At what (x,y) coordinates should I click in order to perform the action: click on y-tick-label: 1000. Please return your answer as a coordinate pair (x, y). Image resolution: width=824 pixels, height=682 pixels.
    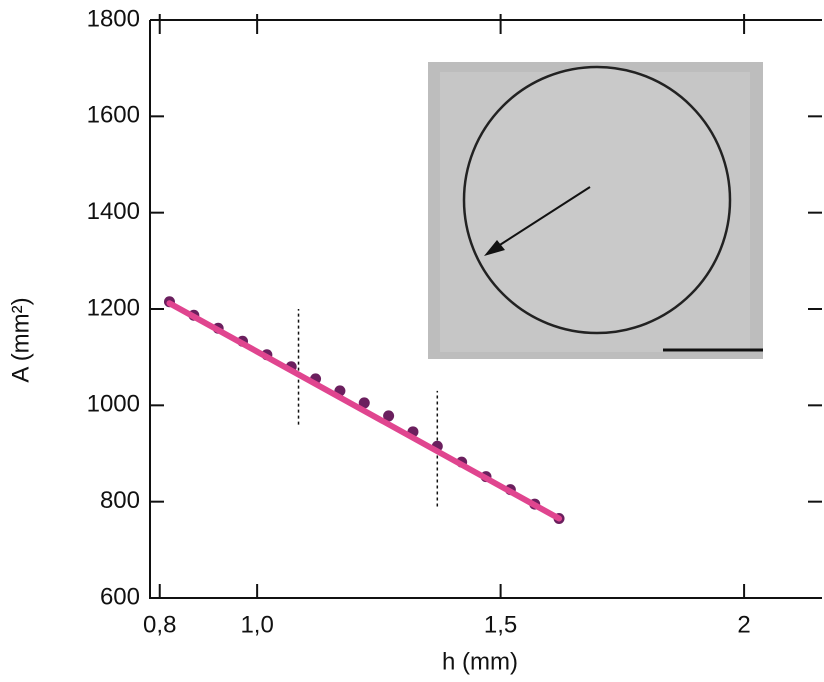
    Looking at the image, I should click on (113, 404).